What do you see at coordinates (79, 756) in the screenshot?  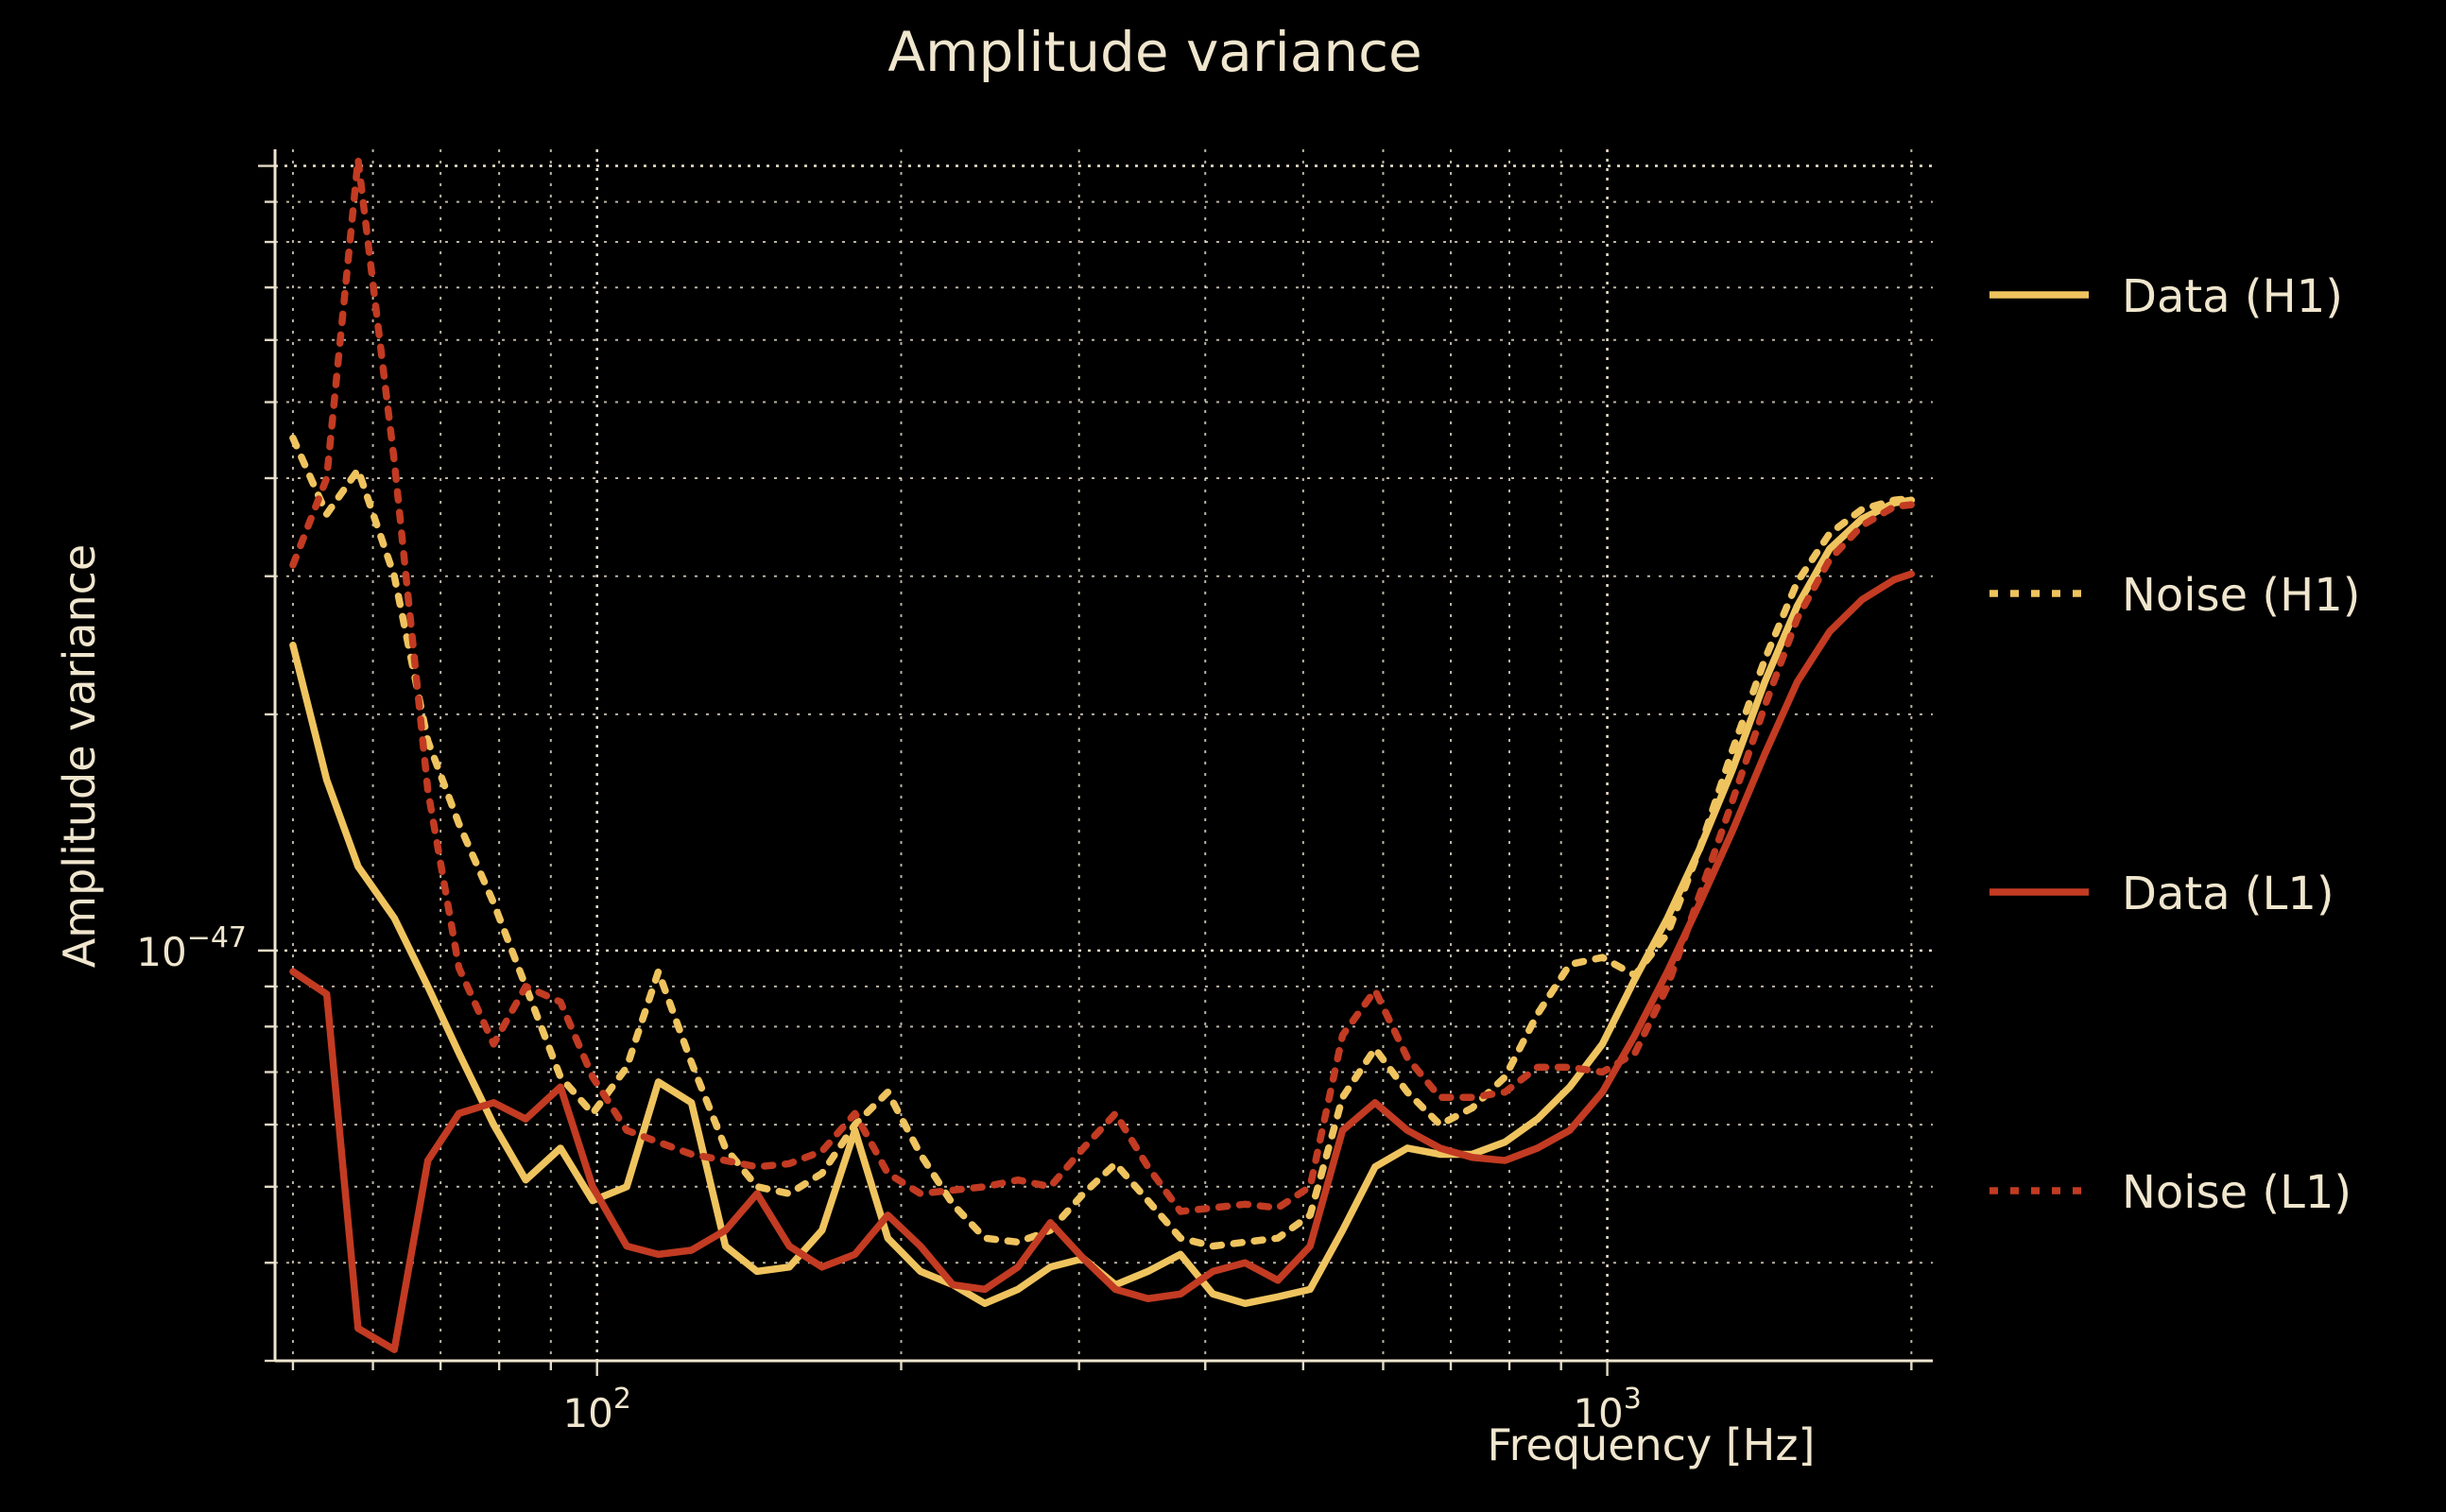 I see `y-axis-label: Amplitude variance` at bounding box center [79, 756].